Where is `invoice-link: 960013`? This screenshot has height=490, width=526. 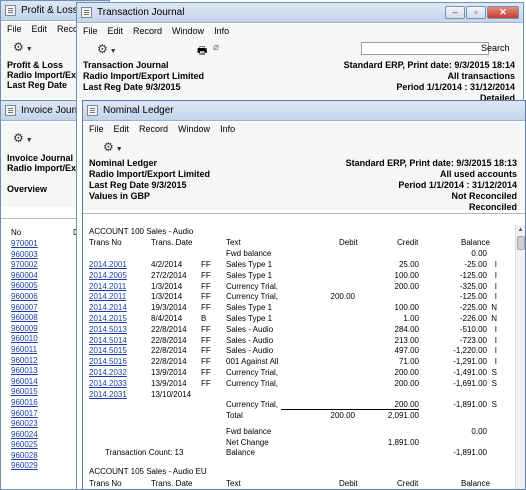 invoice-link: 960013 is located at coordinates (24, 371).